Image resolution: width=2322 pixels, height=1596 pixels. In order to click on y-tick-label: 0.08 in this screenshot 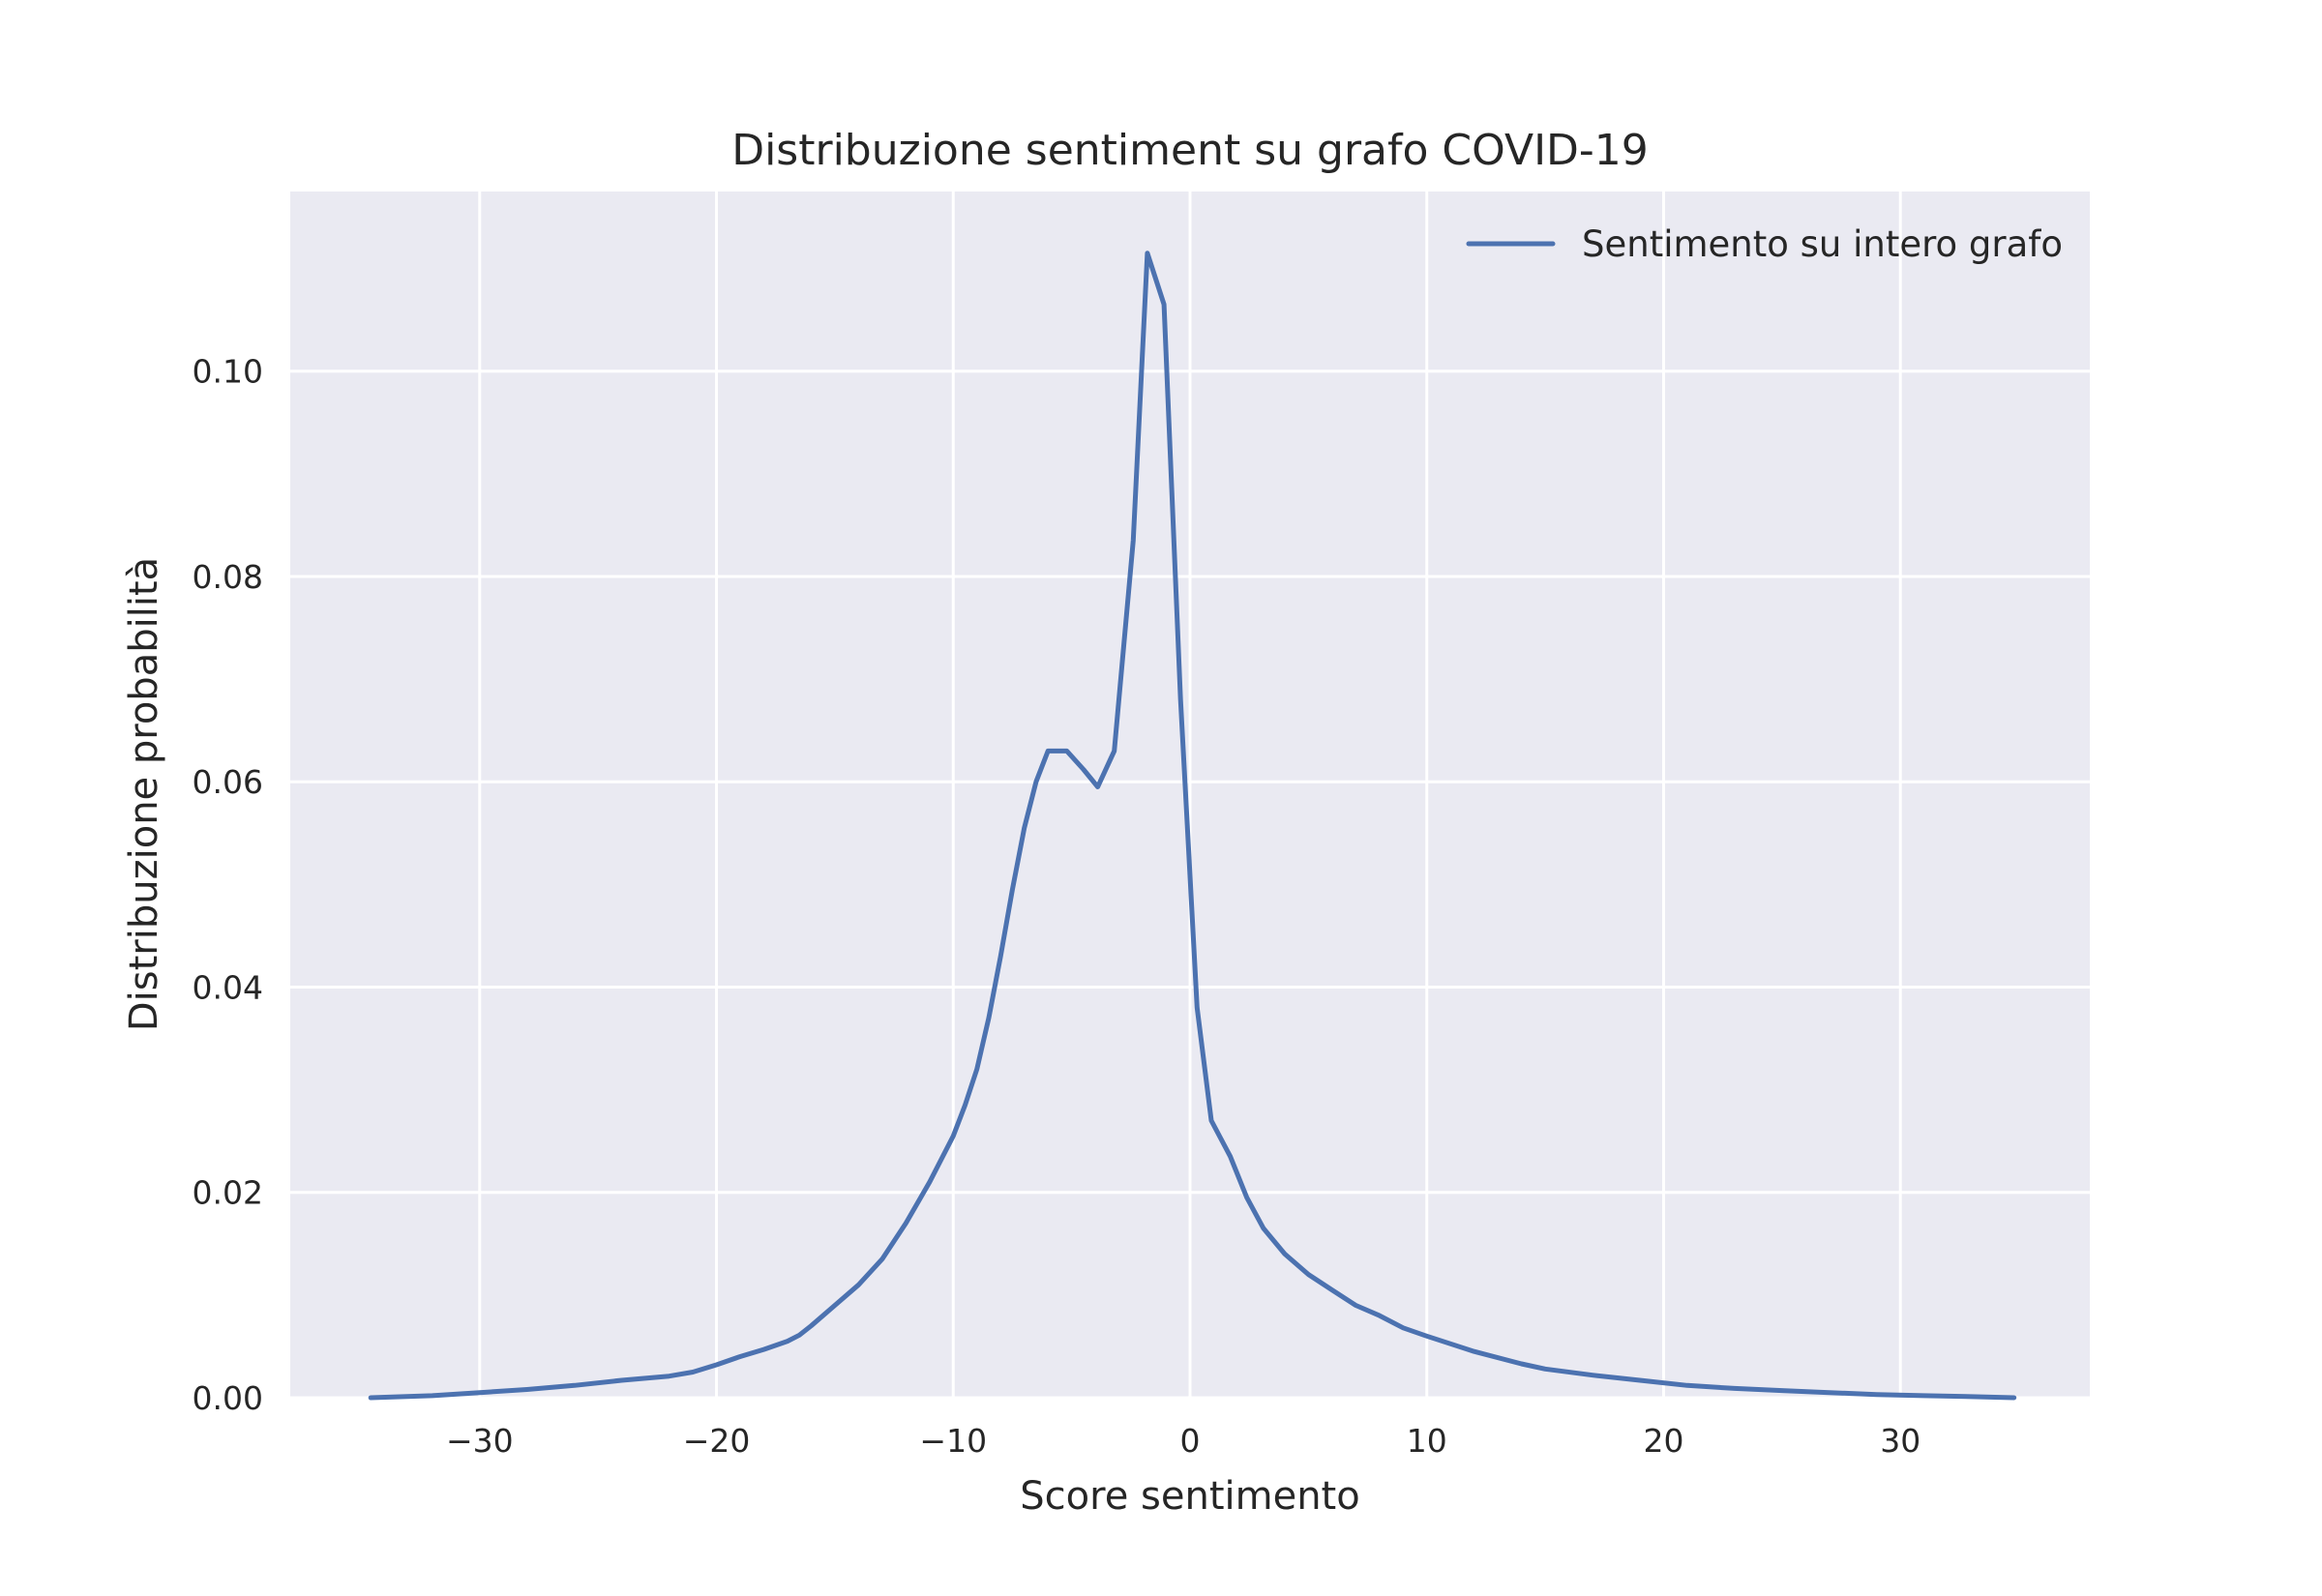, I will do `click(228, 577)`.